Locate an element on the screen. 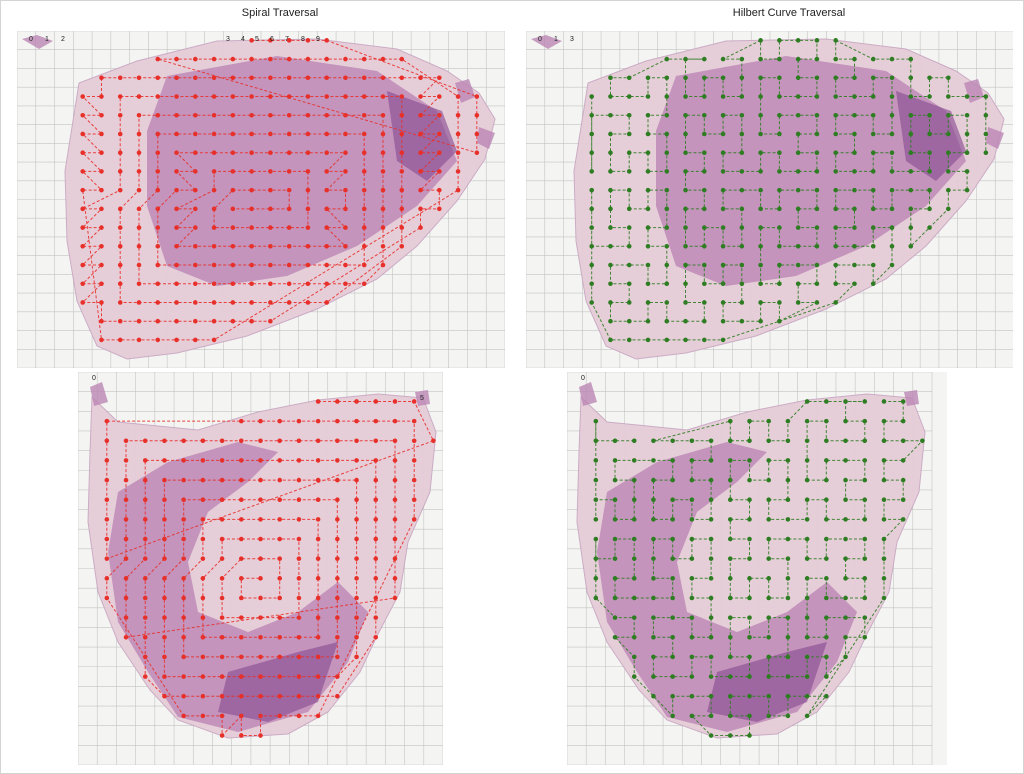 The height and width of the screenshot is (774, 1024). traversal-path is located at coordinates (270, 568).